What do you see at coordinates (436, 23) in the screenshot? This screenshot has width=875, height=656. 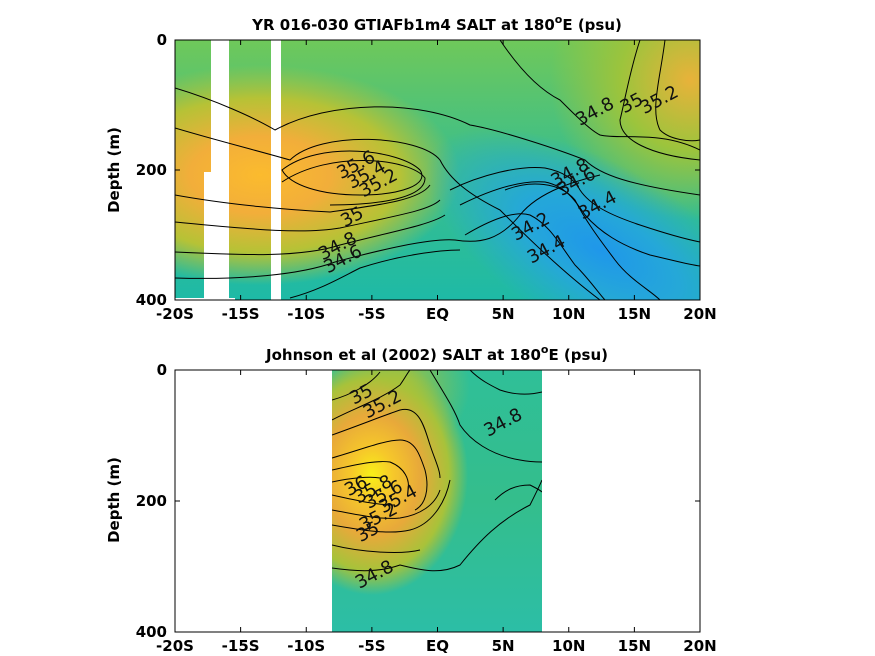 I see `top-panel-title: YR 016-030 GTIAFb1m4 SALT at 180oE (psu)` at bounding box center [436, 23].